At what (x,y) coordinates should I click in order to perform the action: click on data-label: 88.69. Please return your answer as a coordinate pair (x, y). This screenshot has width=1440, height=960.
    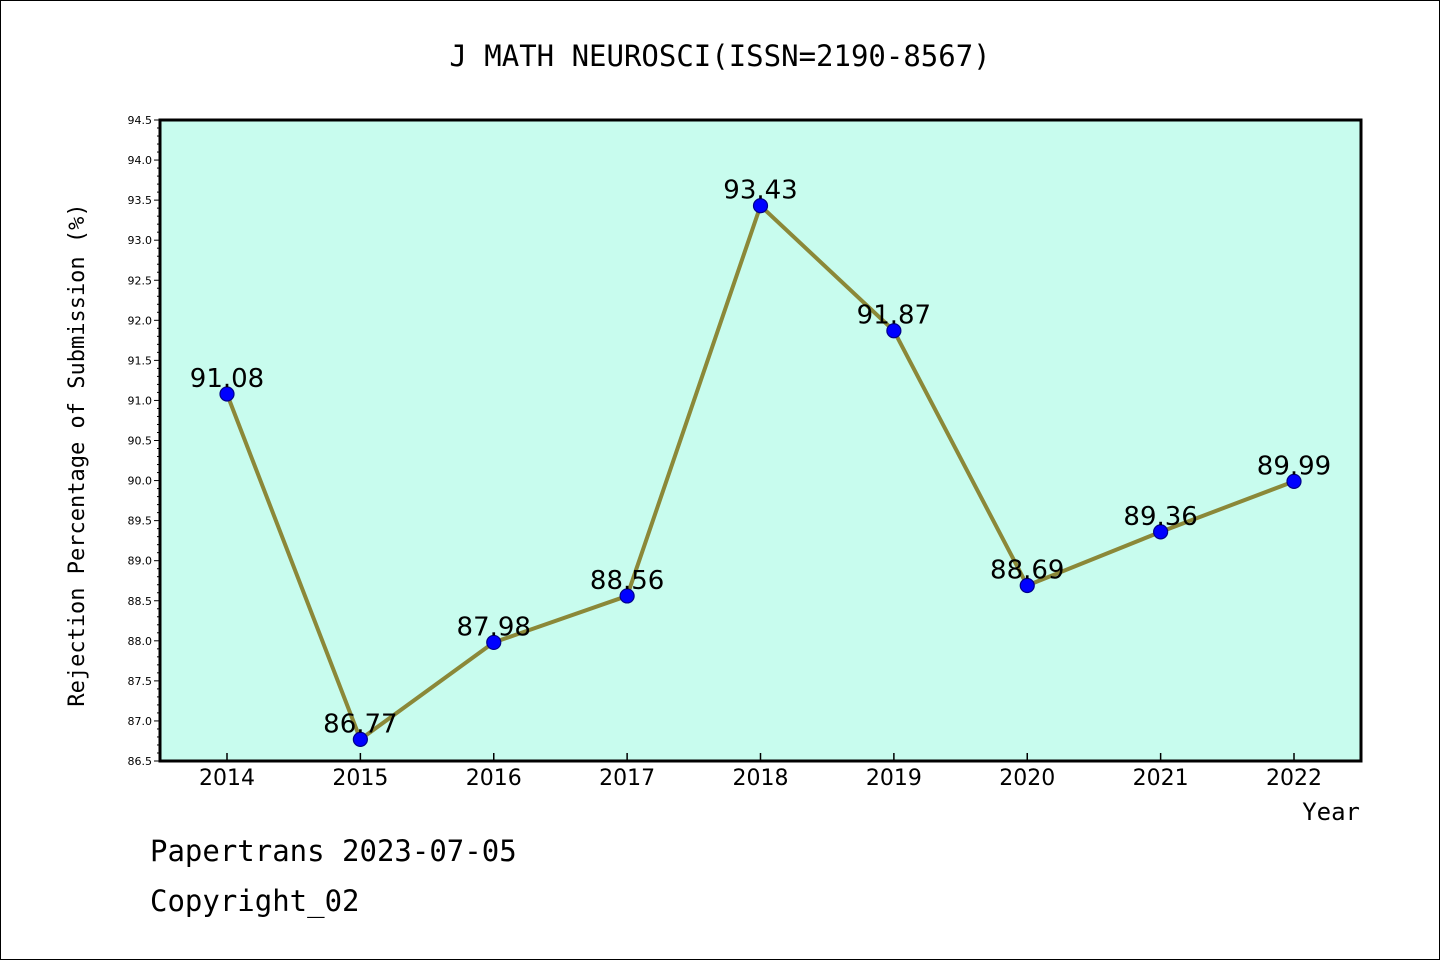
    Looking at the image, I should click on (1027, 571).